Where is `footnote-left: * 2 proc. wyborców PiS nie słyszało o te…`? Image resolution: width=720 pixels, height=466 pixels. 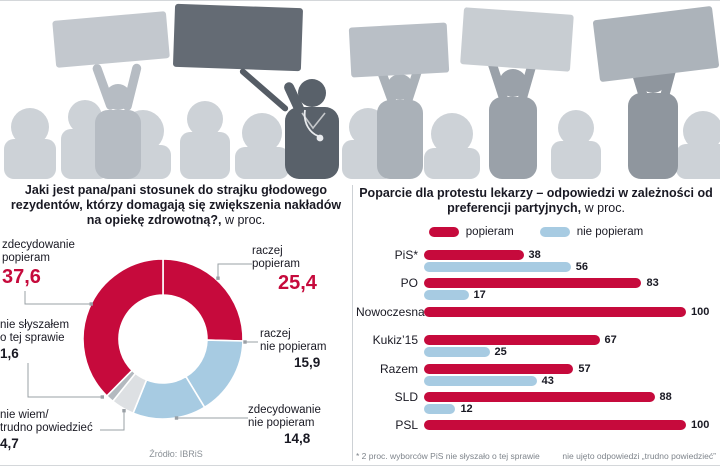 footnote-left: * 2 proc. wyborców PiS nie słyszało o te… is located at coordinates (448, 456).